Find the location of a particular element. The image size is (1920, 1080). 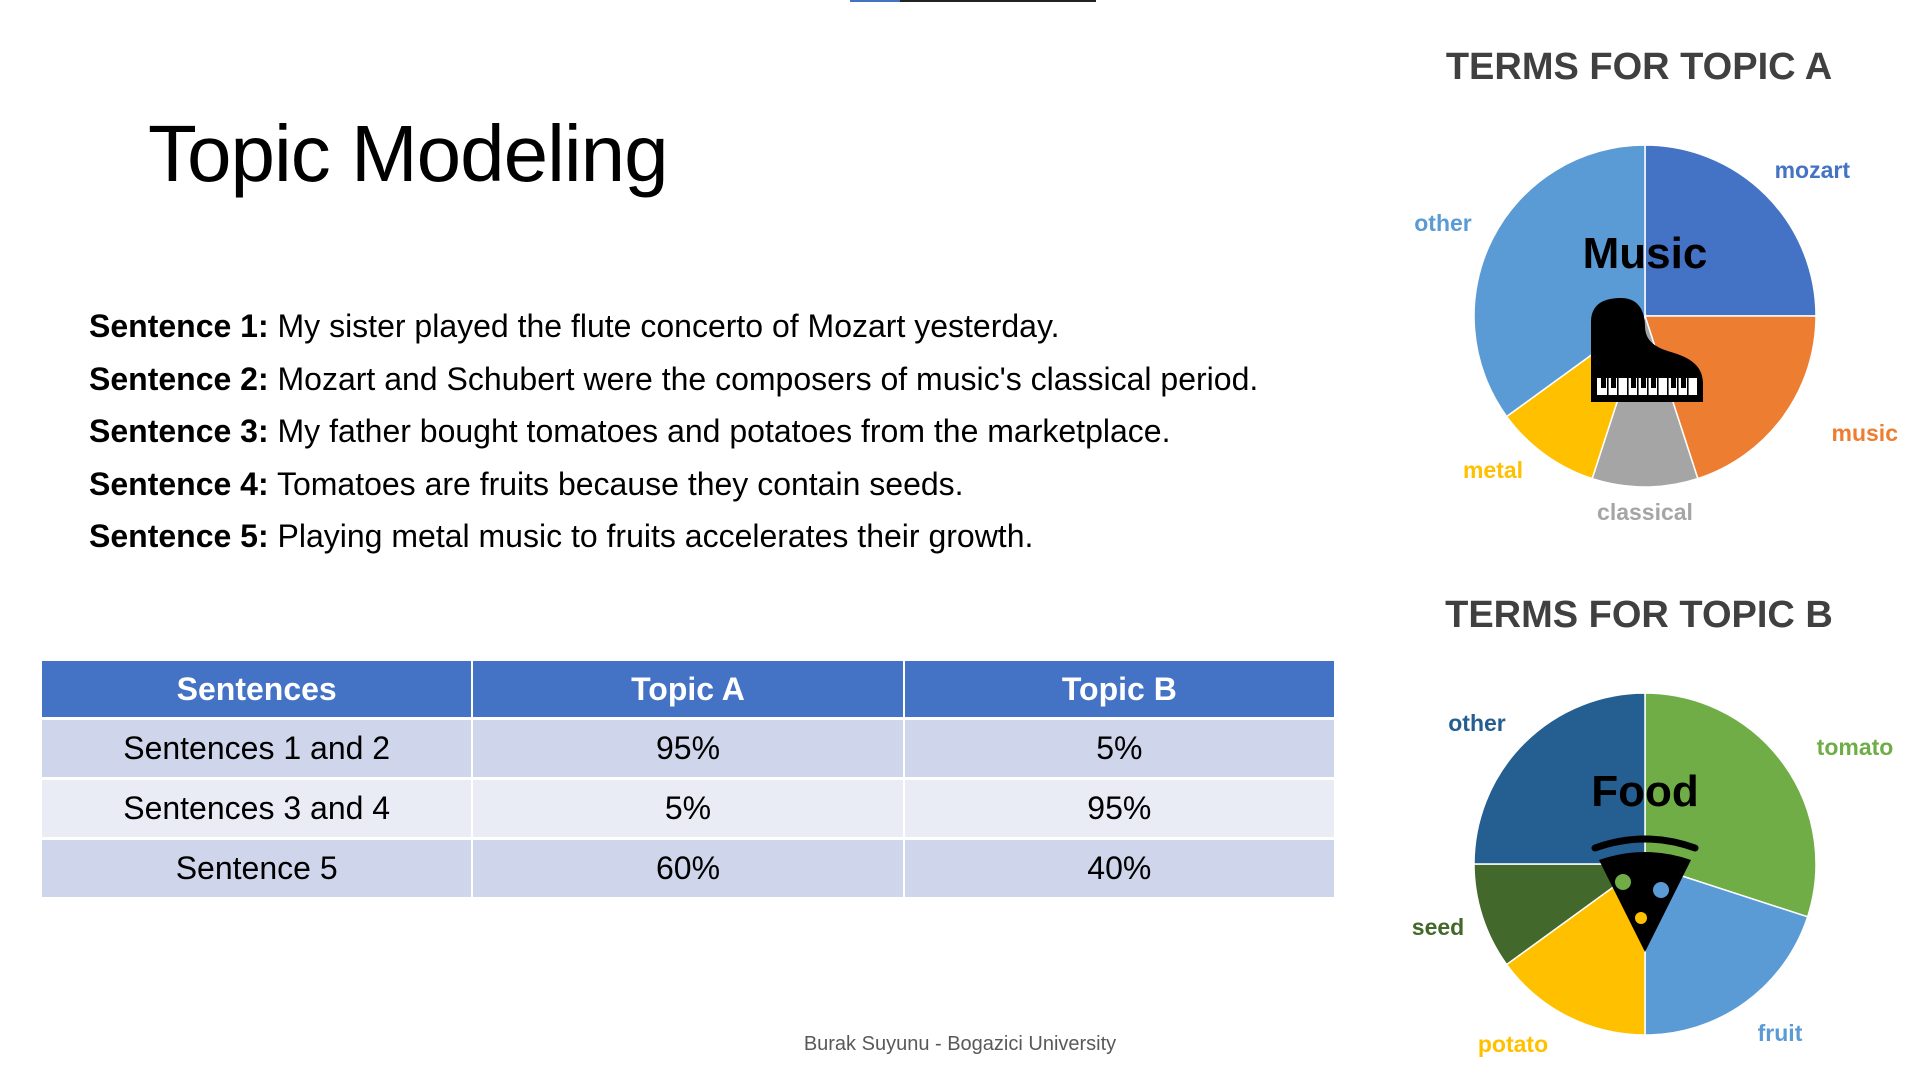

slide-title: Topic Modeling is located at coordinates (408, 153).